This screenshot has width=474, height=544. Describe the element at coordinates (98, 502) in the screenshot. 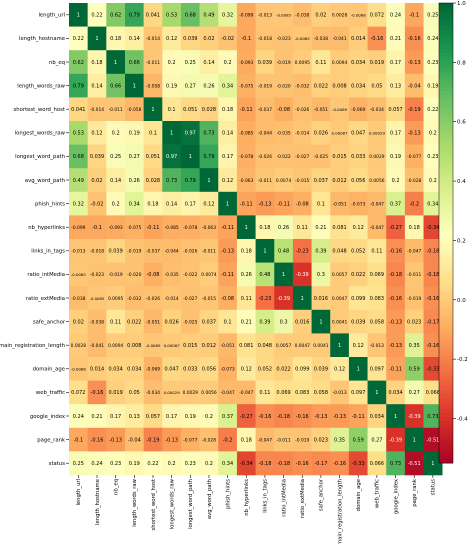

I see `x-tick-label: length_hostname` at that location.